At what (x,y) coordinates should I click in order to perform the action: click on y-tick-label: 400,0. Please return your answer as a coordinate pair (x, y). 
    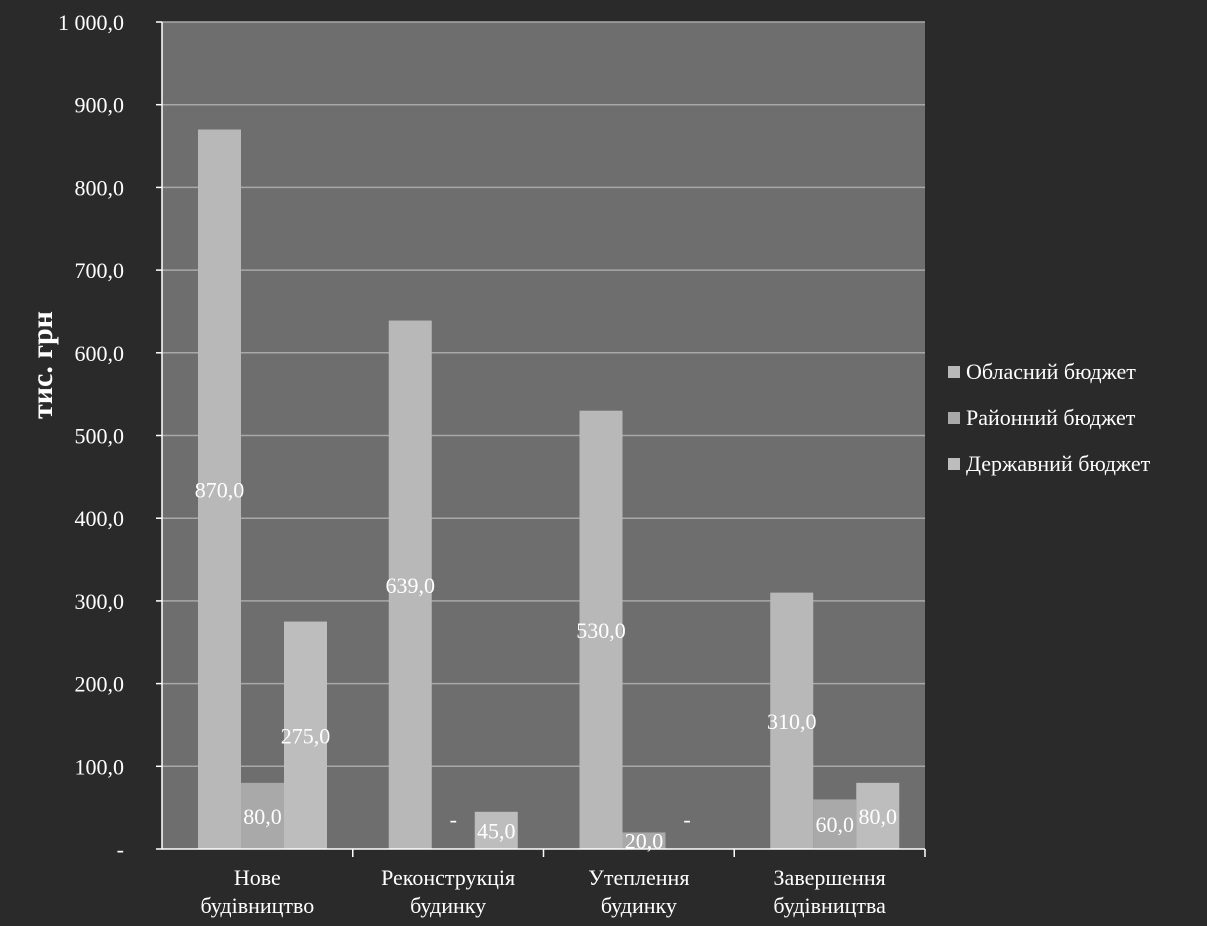
    Looking at the image, I should click on (100, 518).